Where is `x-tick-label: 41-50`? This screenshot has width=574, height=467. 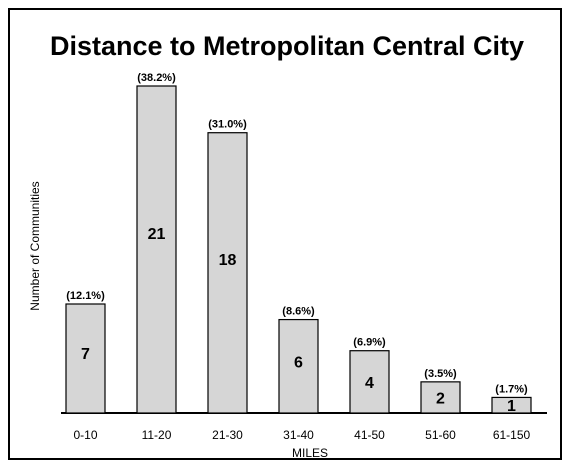
x-tick-label: 41-50 is located at coordinates (369, 435).